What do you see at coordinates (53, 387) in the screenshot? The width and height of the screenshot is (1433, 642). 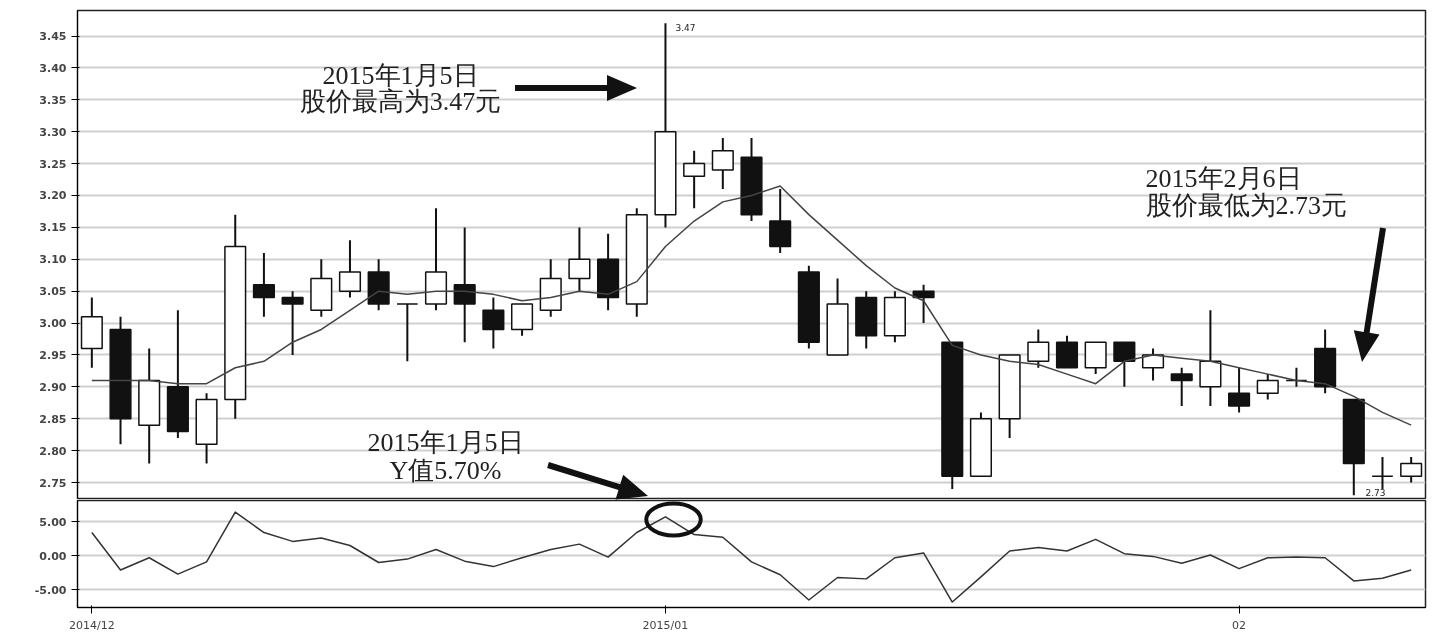 I see `y-tick-label: 2.90` at bounding box center [53, 387].